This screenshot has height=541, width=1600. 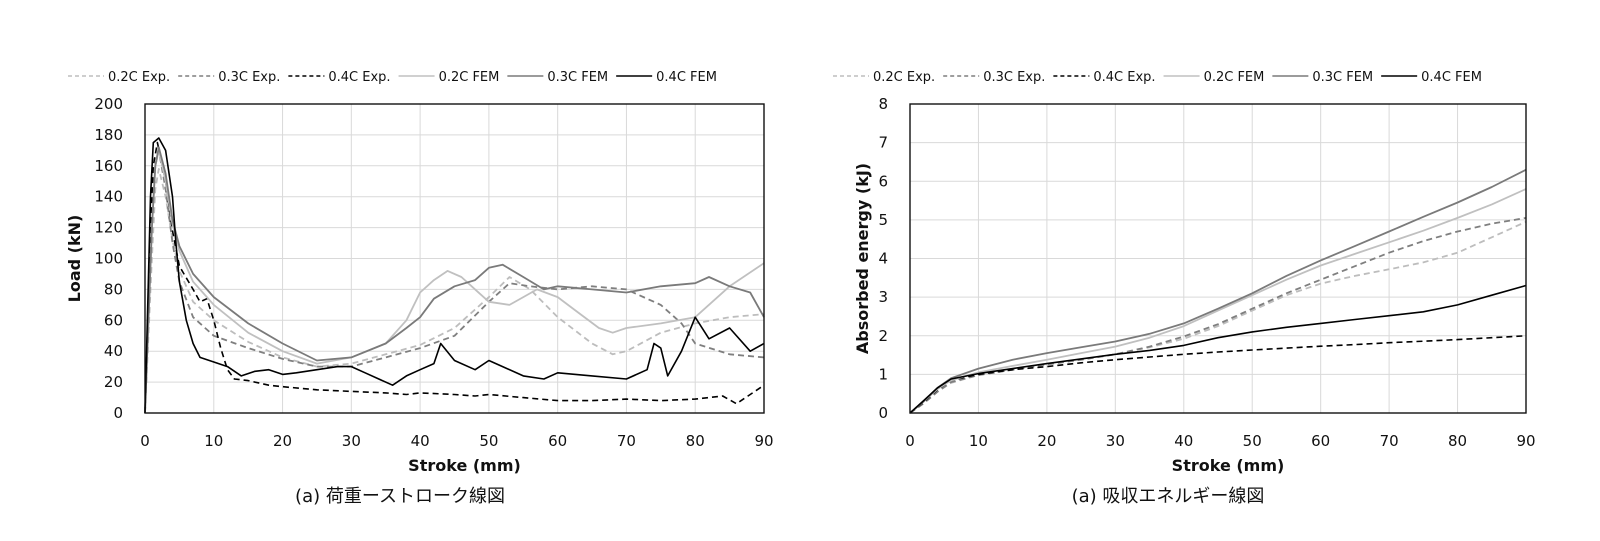 What do you see at coordinates (883, 259) in the screenshot?
I see `y-tick-label: 4` at bounding box center [883, 259].